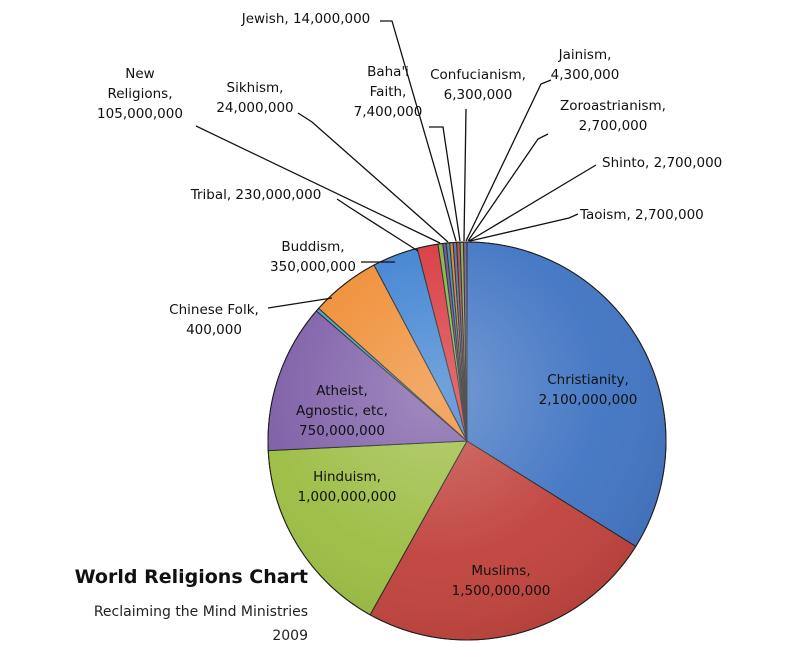 The image size is (800, 672). I want to click on leader-line-shinto, so click(532, 203).